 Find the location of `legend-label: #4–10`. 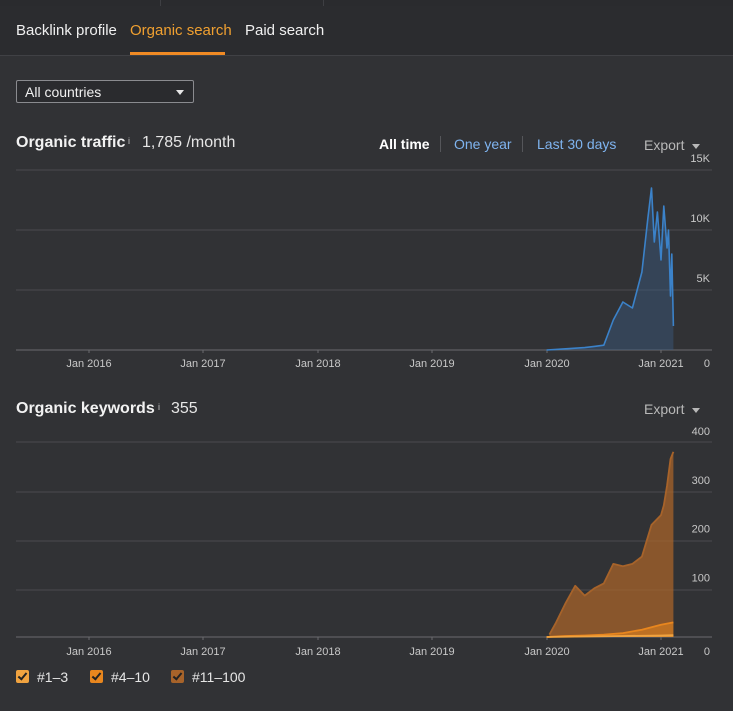

legend-label: #4–10 is located at coordinates (130, 677).